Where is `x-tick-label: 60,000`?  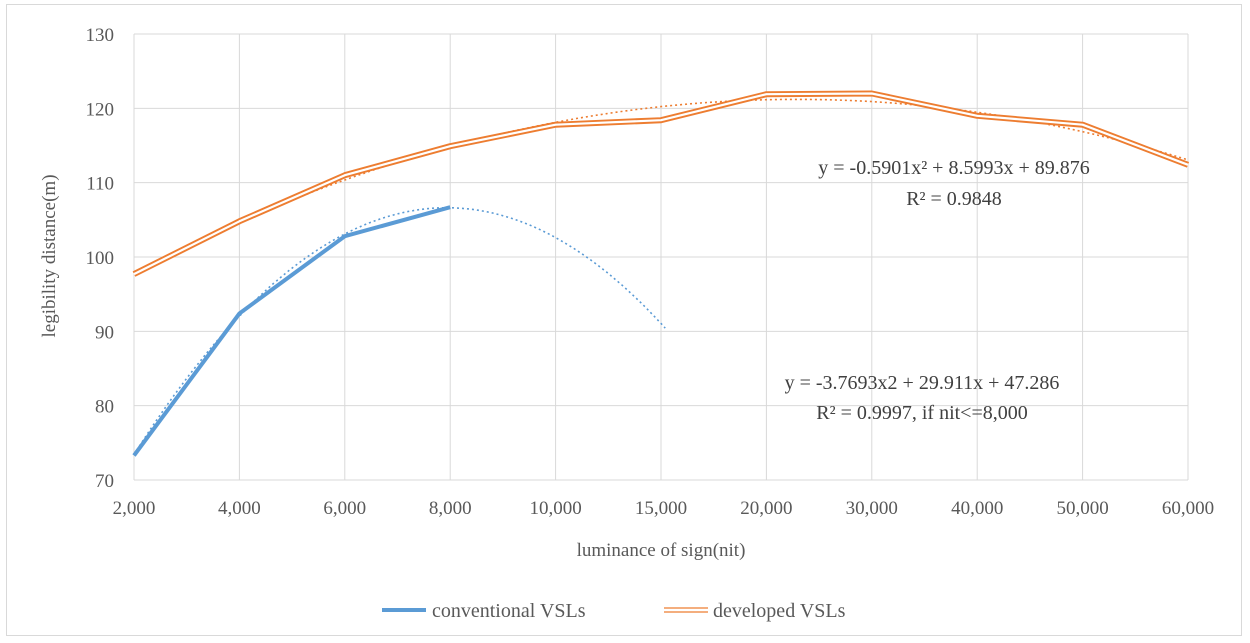
x-tick-label: 60,000 is located at coordinates (1188, 508).